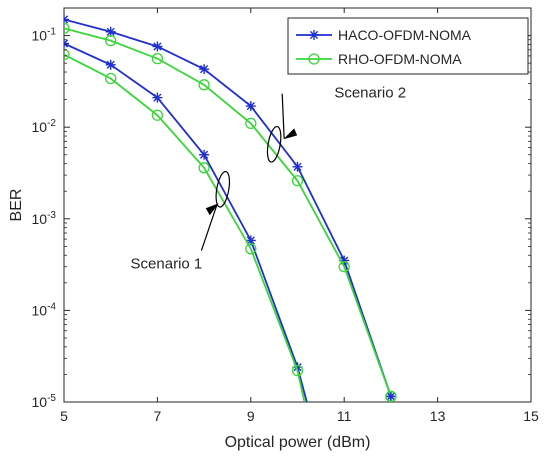 This screenshot has height=463, width=550. What do you see at coordinates (223, 189) in the screenshot?
I see `scenario-1-ellipse` at bounding box center [223, 189].